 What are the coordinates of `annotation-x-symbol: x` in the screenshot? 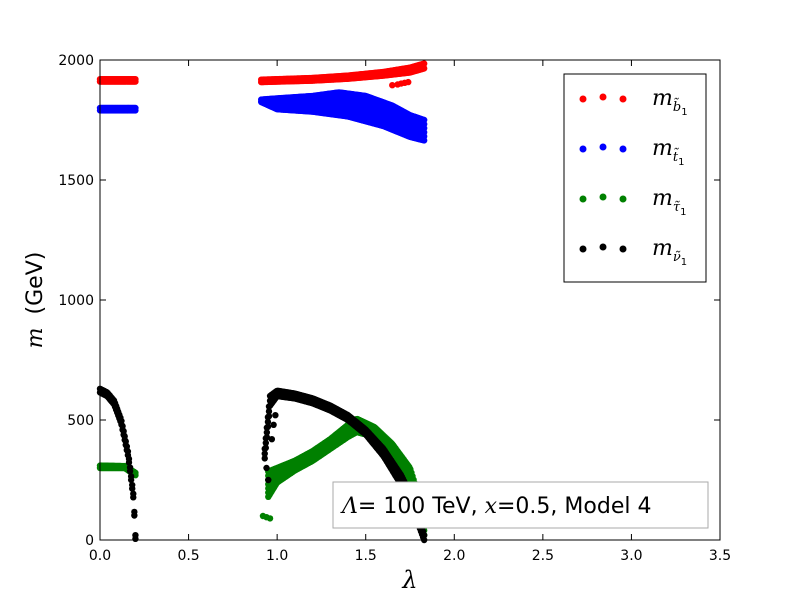 It's located at (491, 506).